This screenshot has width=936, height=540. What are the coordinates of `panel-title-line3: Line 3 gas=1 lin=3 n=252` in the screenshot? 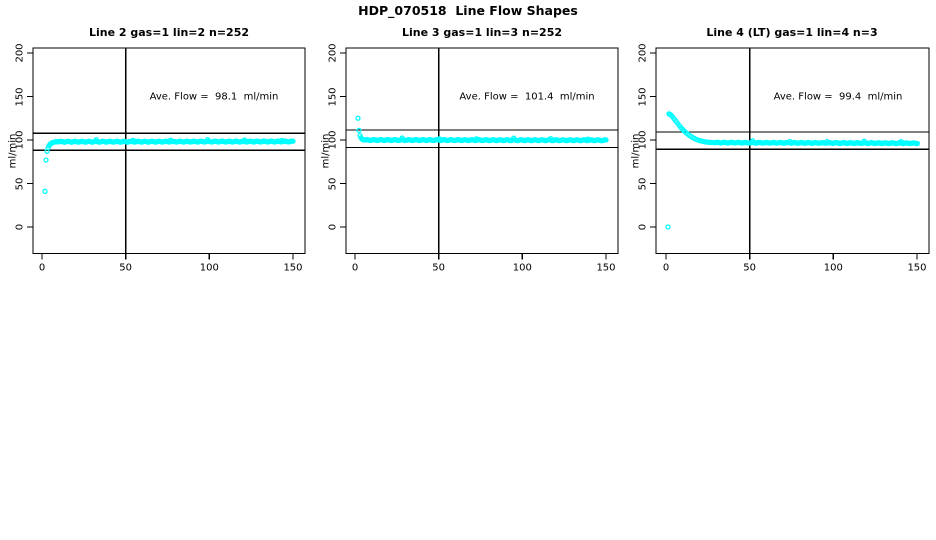 It's located at (482, 32).